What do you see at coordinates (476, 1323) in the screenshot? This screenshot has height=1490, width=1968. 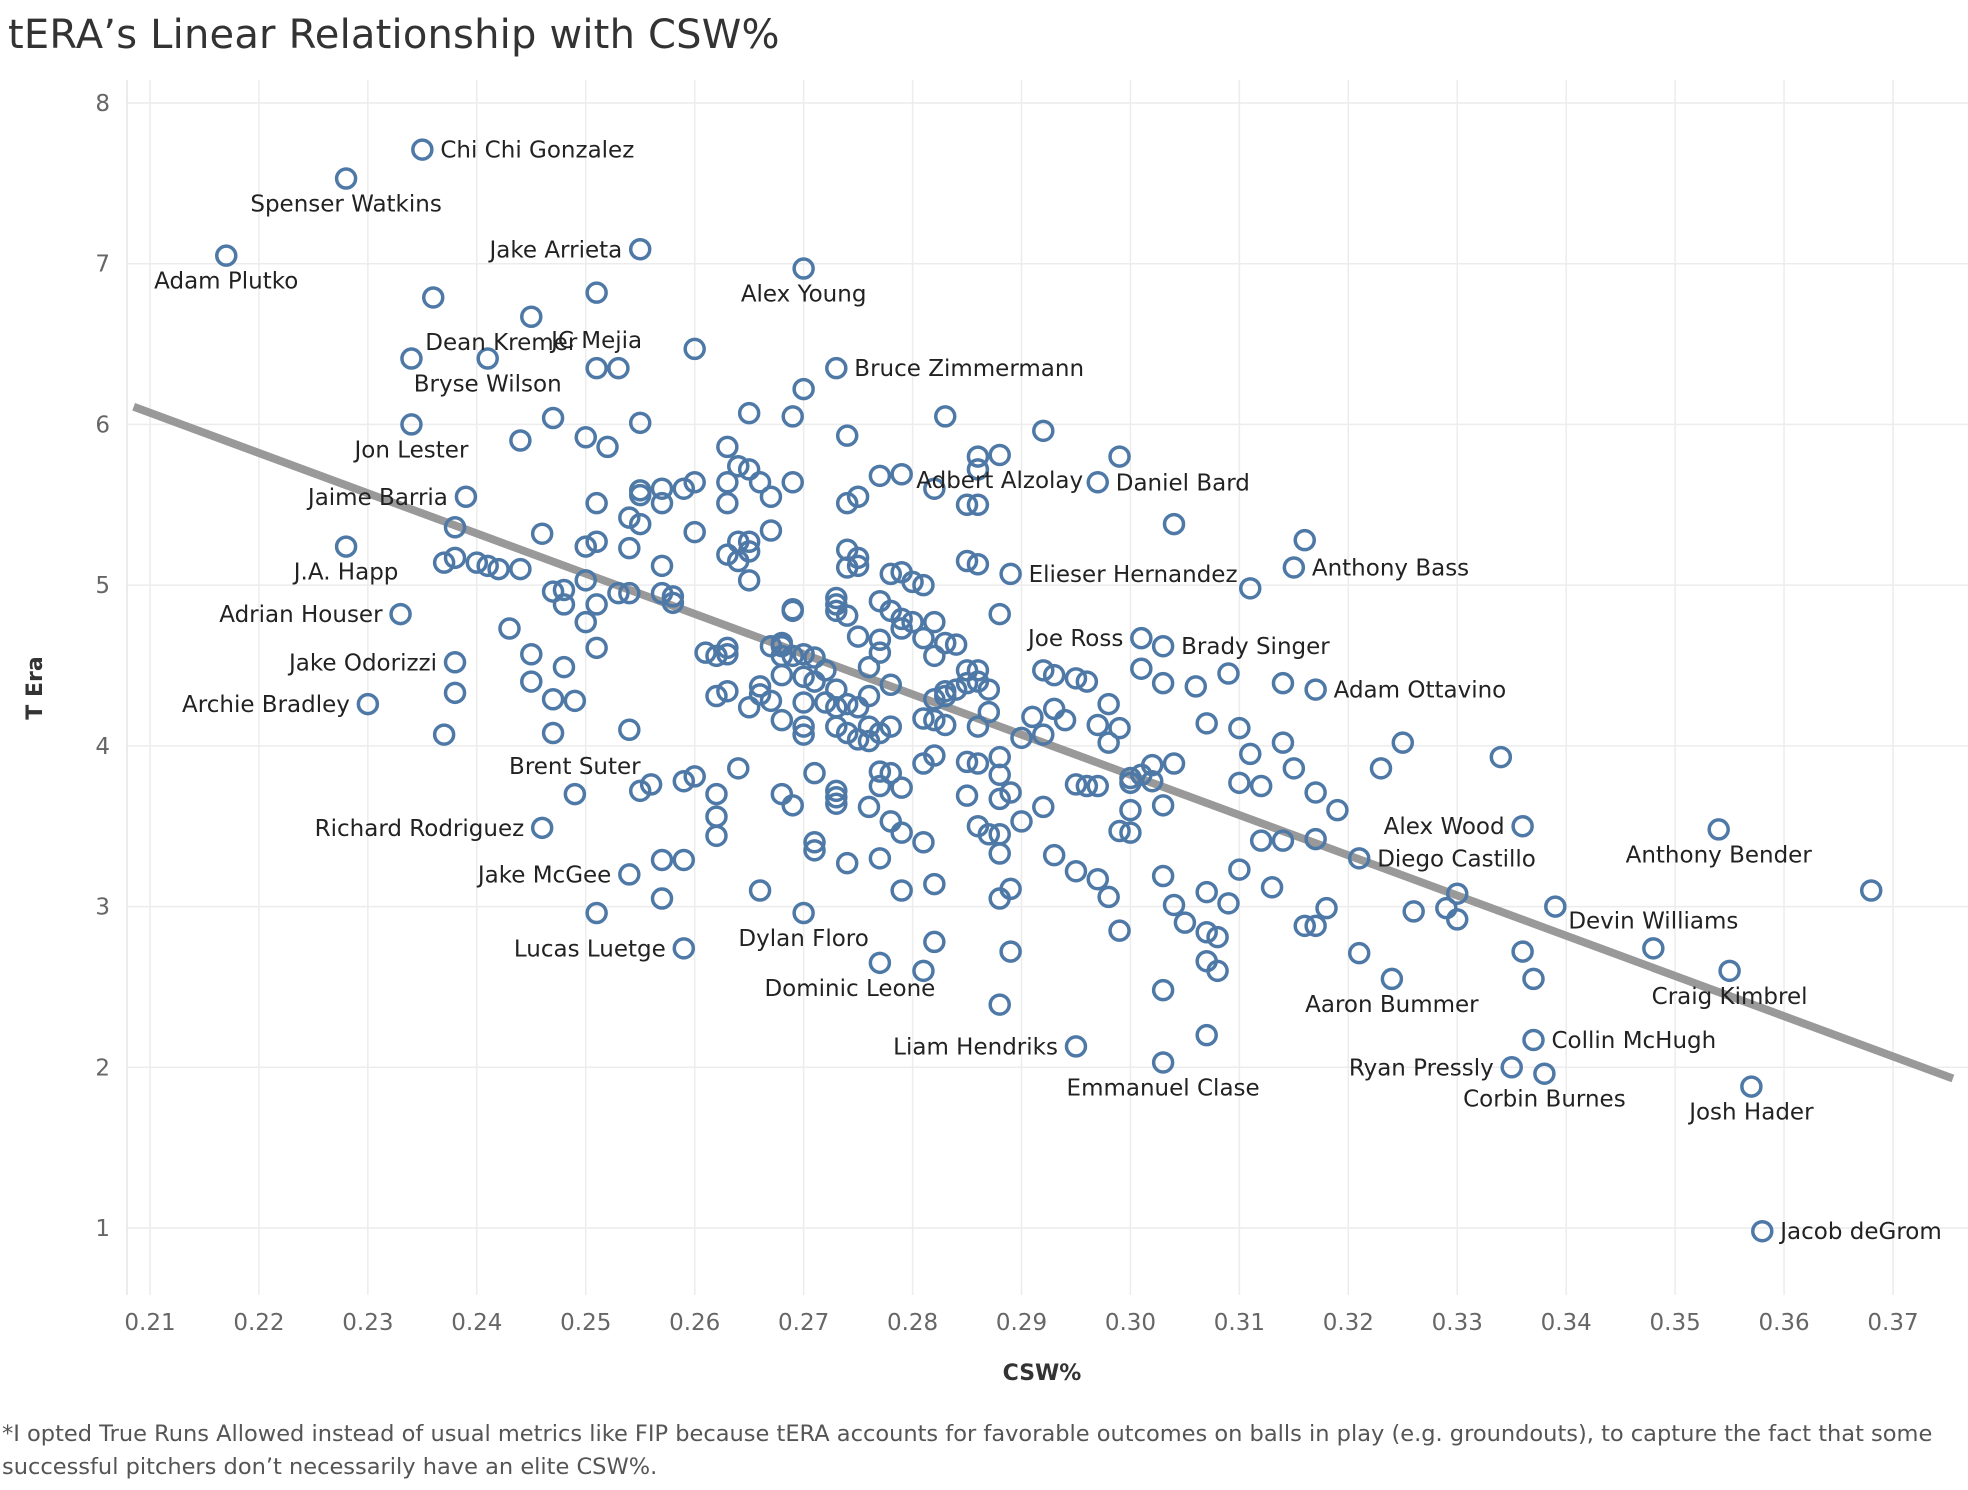 I see `x-tick-label: 0.24` at bounding box center [476, 1323].